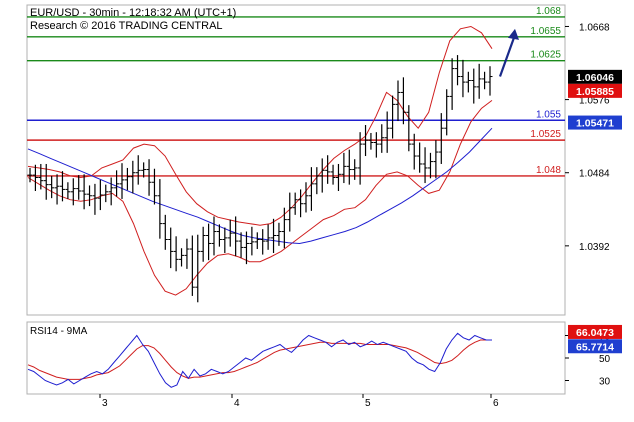  I want to click on rsi-panel-frame, so click(296, 358).